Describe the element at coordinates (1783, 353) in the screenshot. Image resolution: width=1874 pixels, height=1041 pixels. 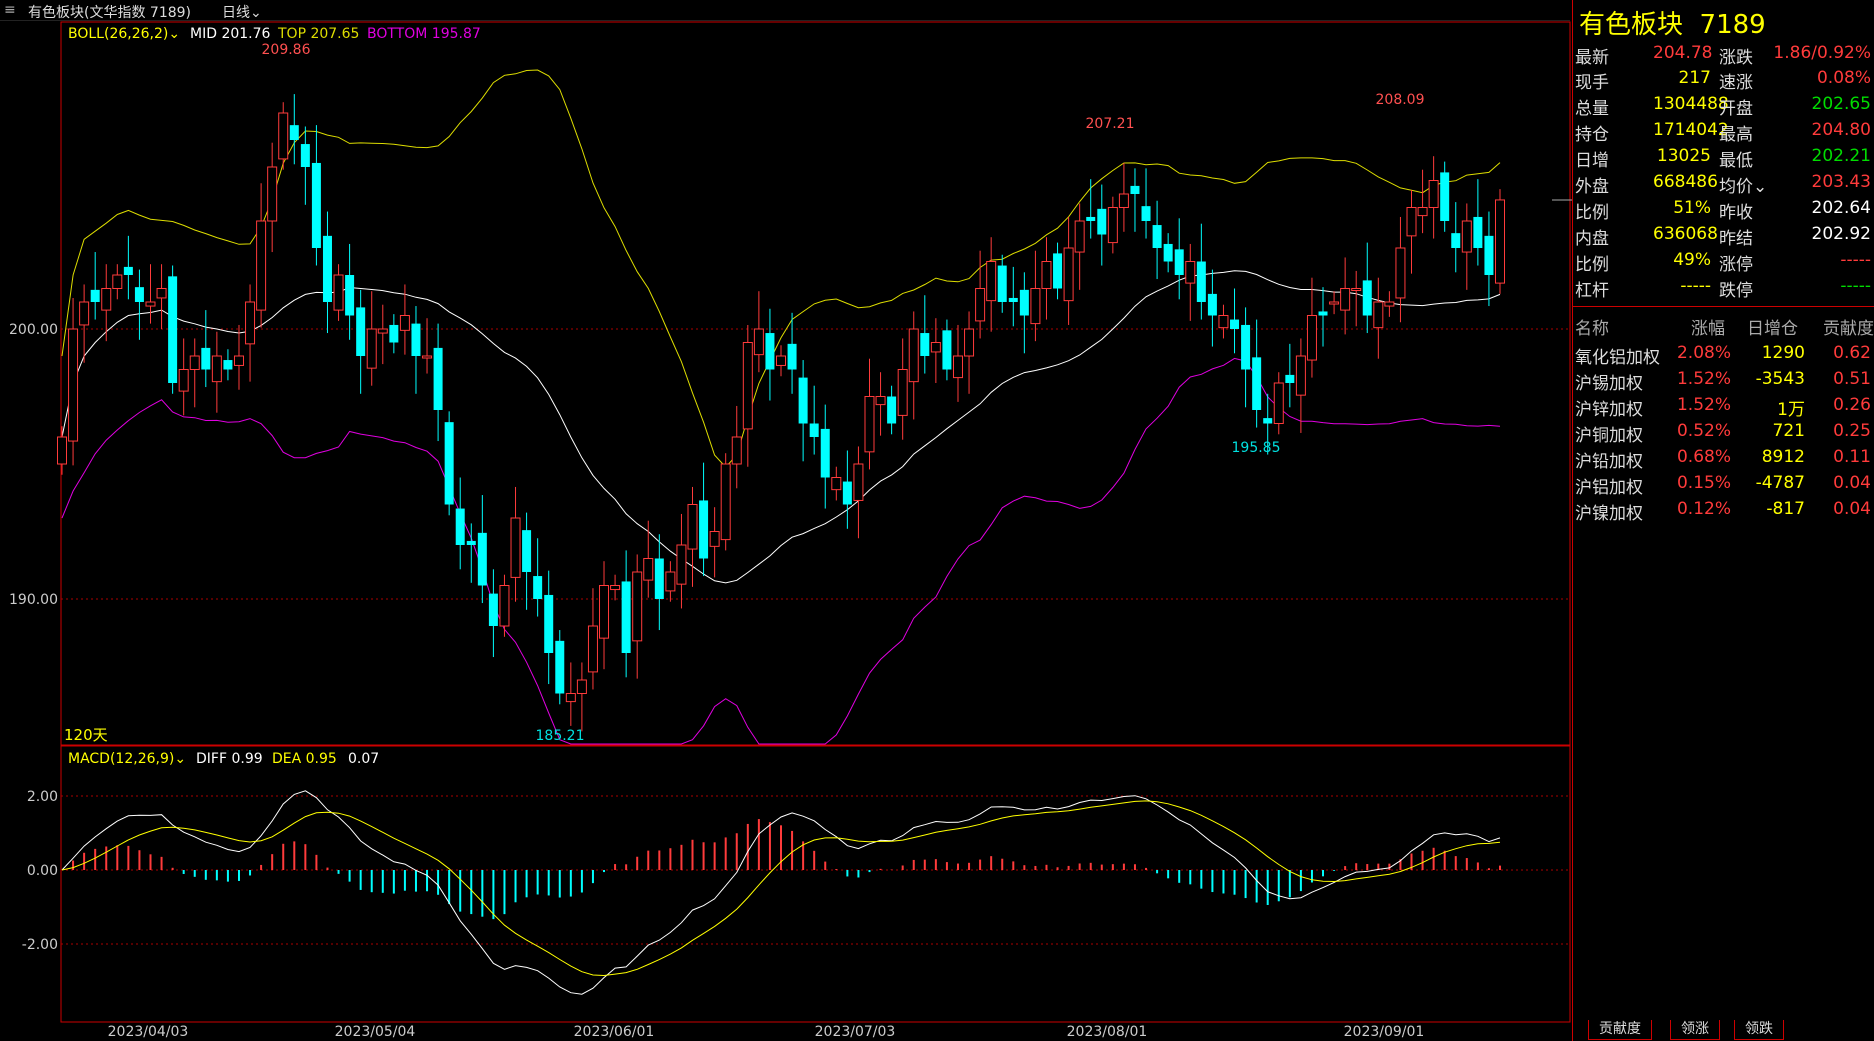
I see `contrib-cell: 1290` at that location.